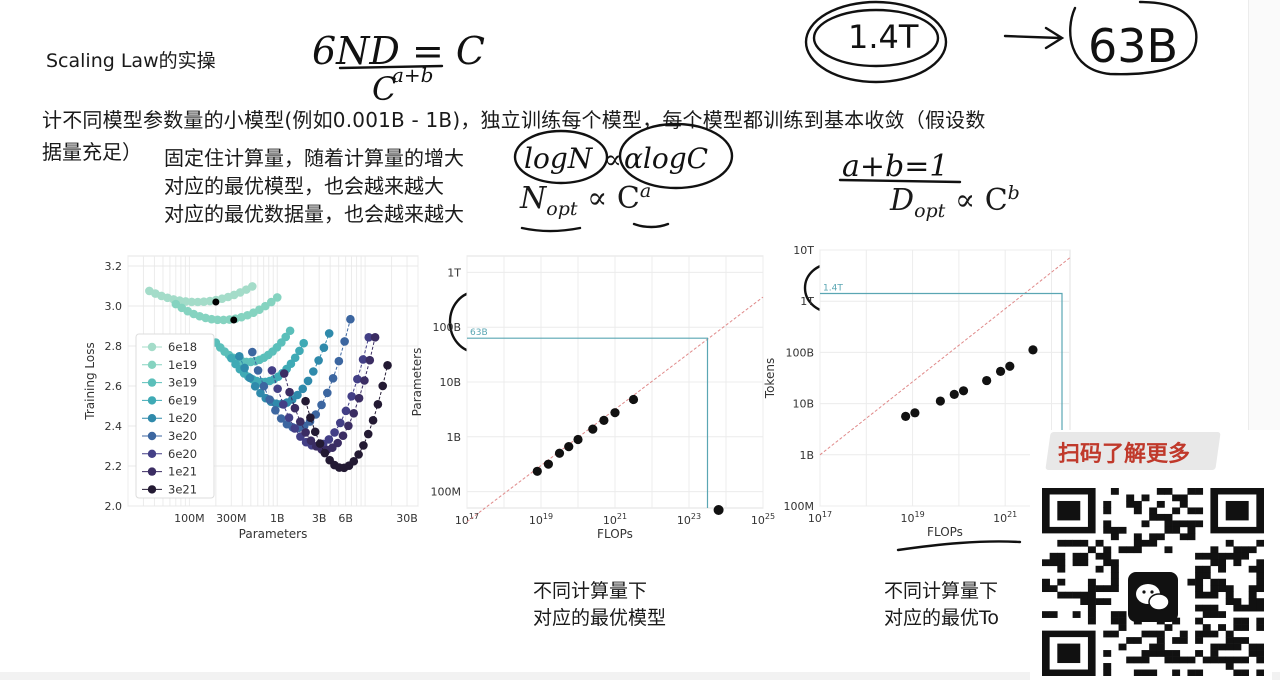  What do you see at coordinates (1133, 38) in the screenshot?
I see `circle-63B` at bounding box center [1133, 38].